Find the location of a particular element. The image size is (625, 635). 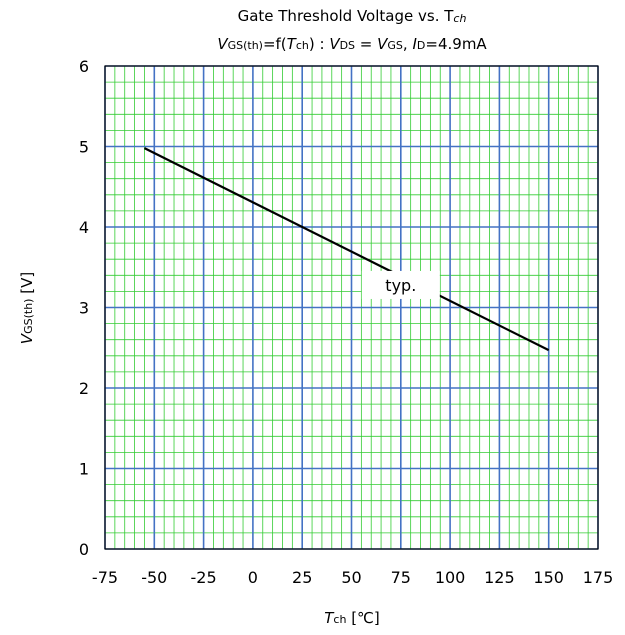

x-tick-label: 50 is located at coordinates (351, 577).